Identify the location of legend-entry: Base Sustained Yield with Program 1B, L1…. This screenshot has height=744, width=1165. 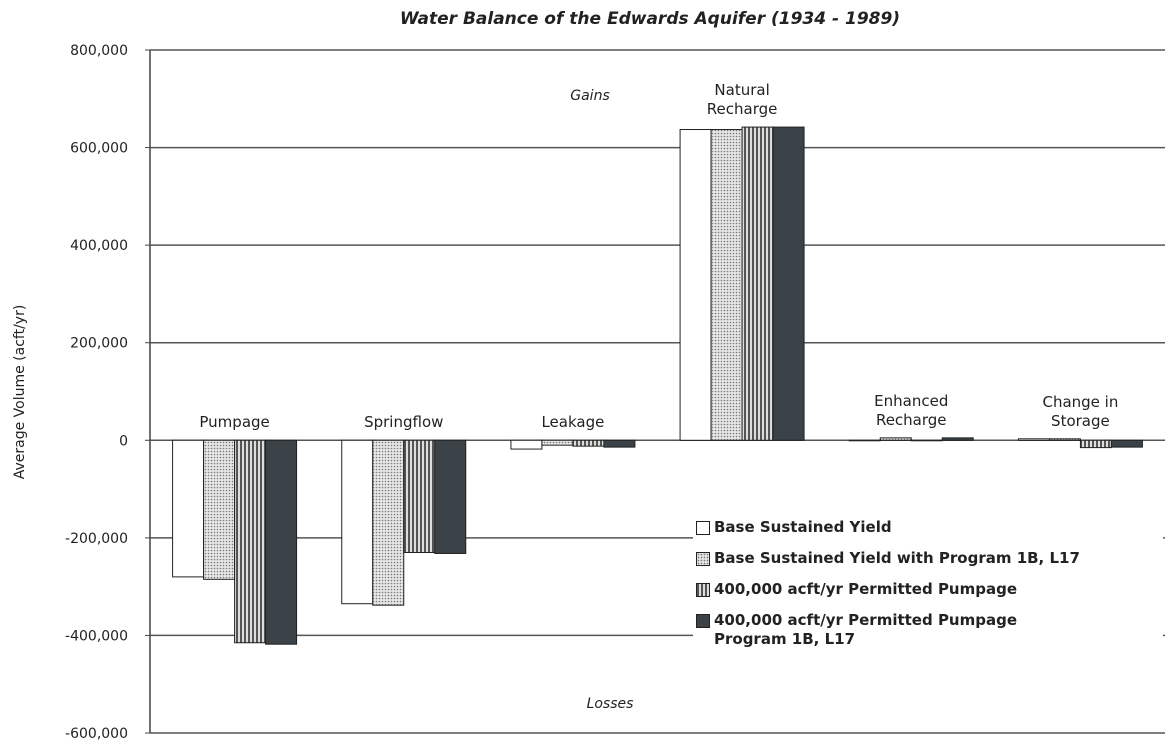
(928, 558).